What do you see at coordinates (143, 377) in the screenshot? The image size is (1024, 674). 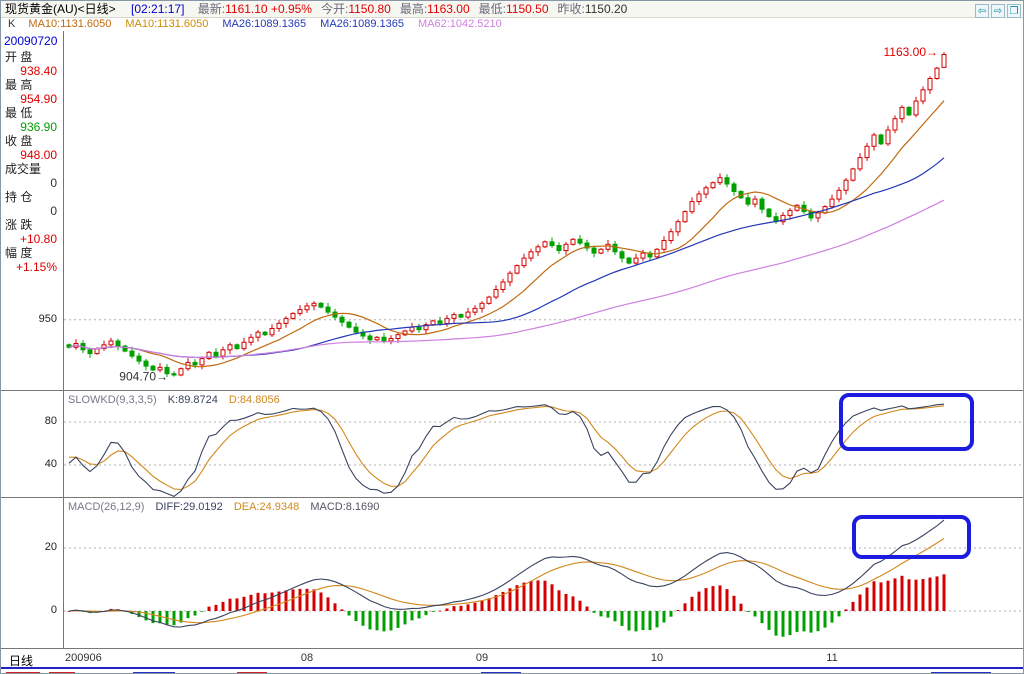 I see `svg-text: 904.70→` at bounding box center [143, 377].